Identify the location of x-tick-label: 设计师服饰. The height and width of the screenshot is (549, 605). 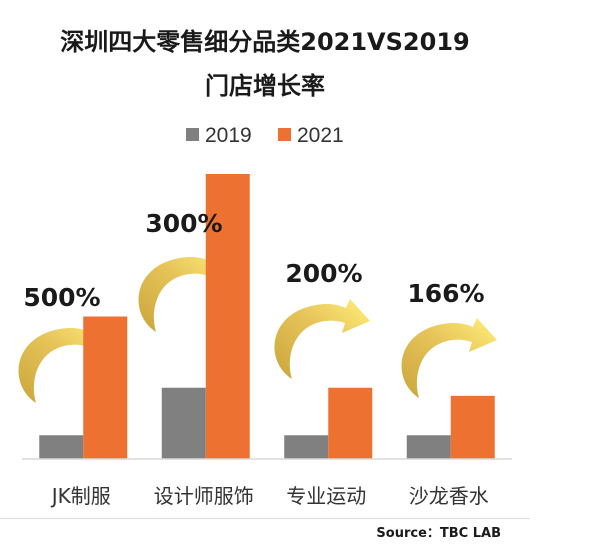
(204, 496).